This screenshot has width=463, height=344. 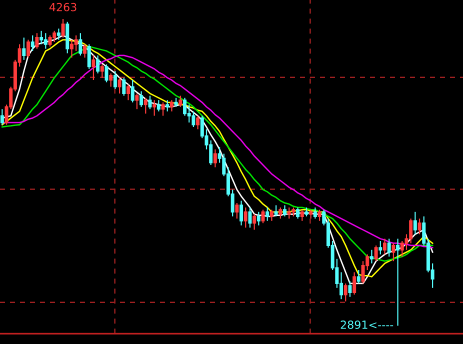 I want to click on annotation: 2891<----, so click(x=367, y=324).